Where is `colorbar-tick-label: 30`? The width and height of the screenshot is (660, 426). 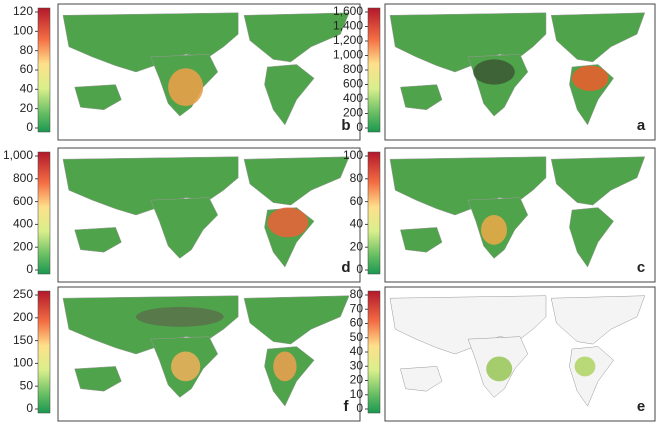 colorbar-tick-label: 30 is located at coordinates (357, 365).